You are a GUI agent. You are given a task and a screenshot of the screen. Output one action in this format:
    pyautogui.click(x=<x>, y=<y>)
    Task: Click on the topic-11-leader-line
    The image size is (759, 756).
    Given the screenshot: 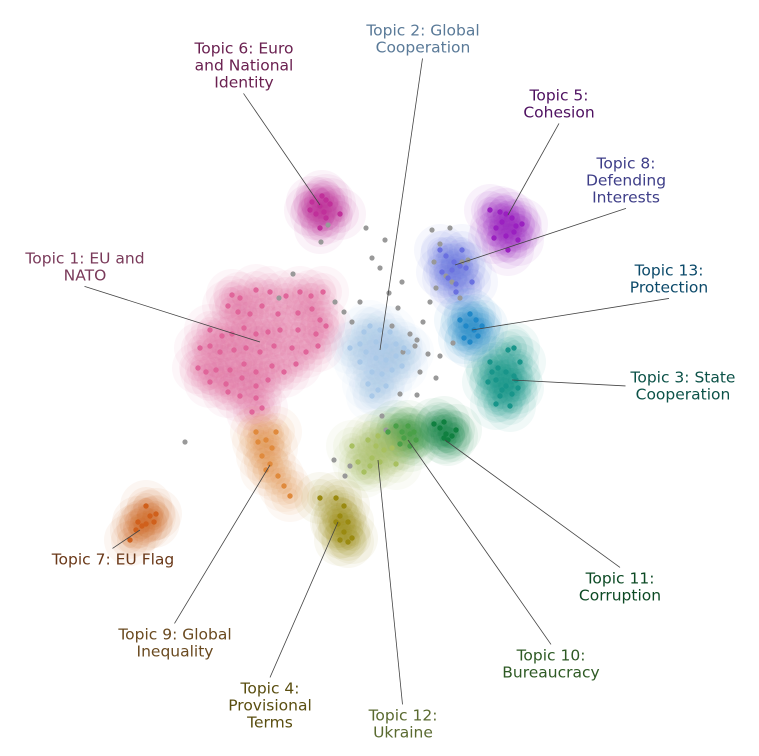 What is the action you would take?
    pyautogui.click(x=532, y=503)
    